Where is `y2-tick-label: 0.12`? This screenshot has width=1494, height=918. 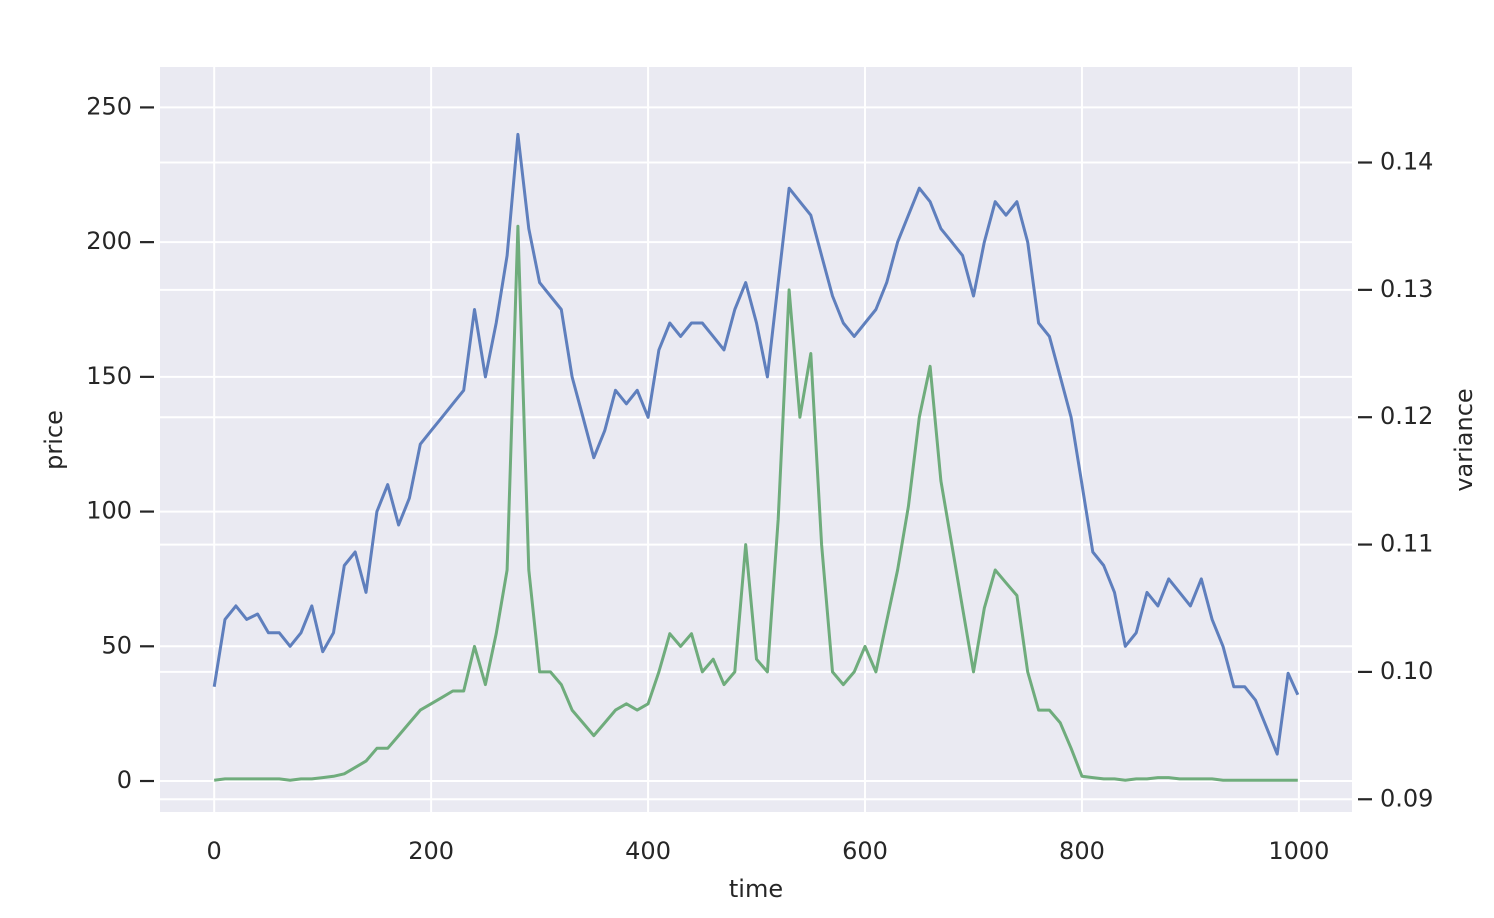
y2-tick-label: 0.12 is located at coordinates (1406, 416).